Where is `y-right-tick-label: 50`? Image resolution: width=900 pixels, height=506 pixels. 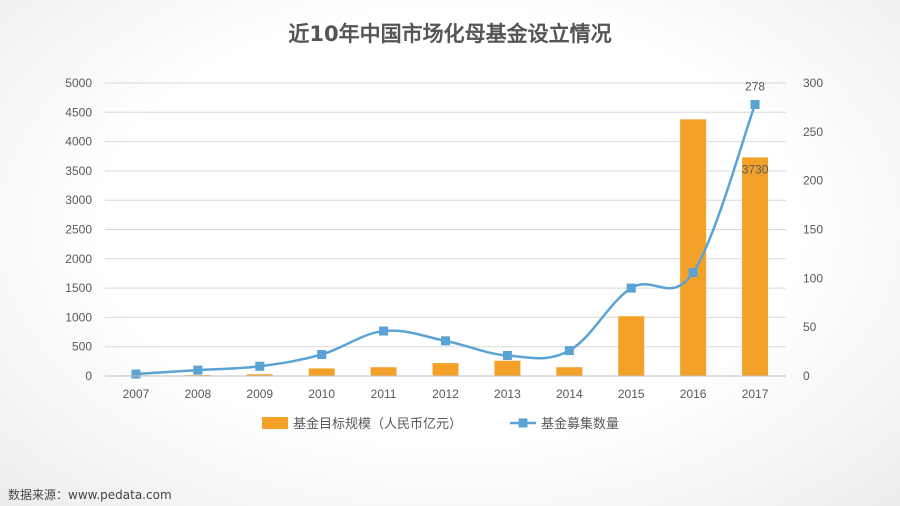 y-right-tick-label: 50 is located at coordinates (810, 327).